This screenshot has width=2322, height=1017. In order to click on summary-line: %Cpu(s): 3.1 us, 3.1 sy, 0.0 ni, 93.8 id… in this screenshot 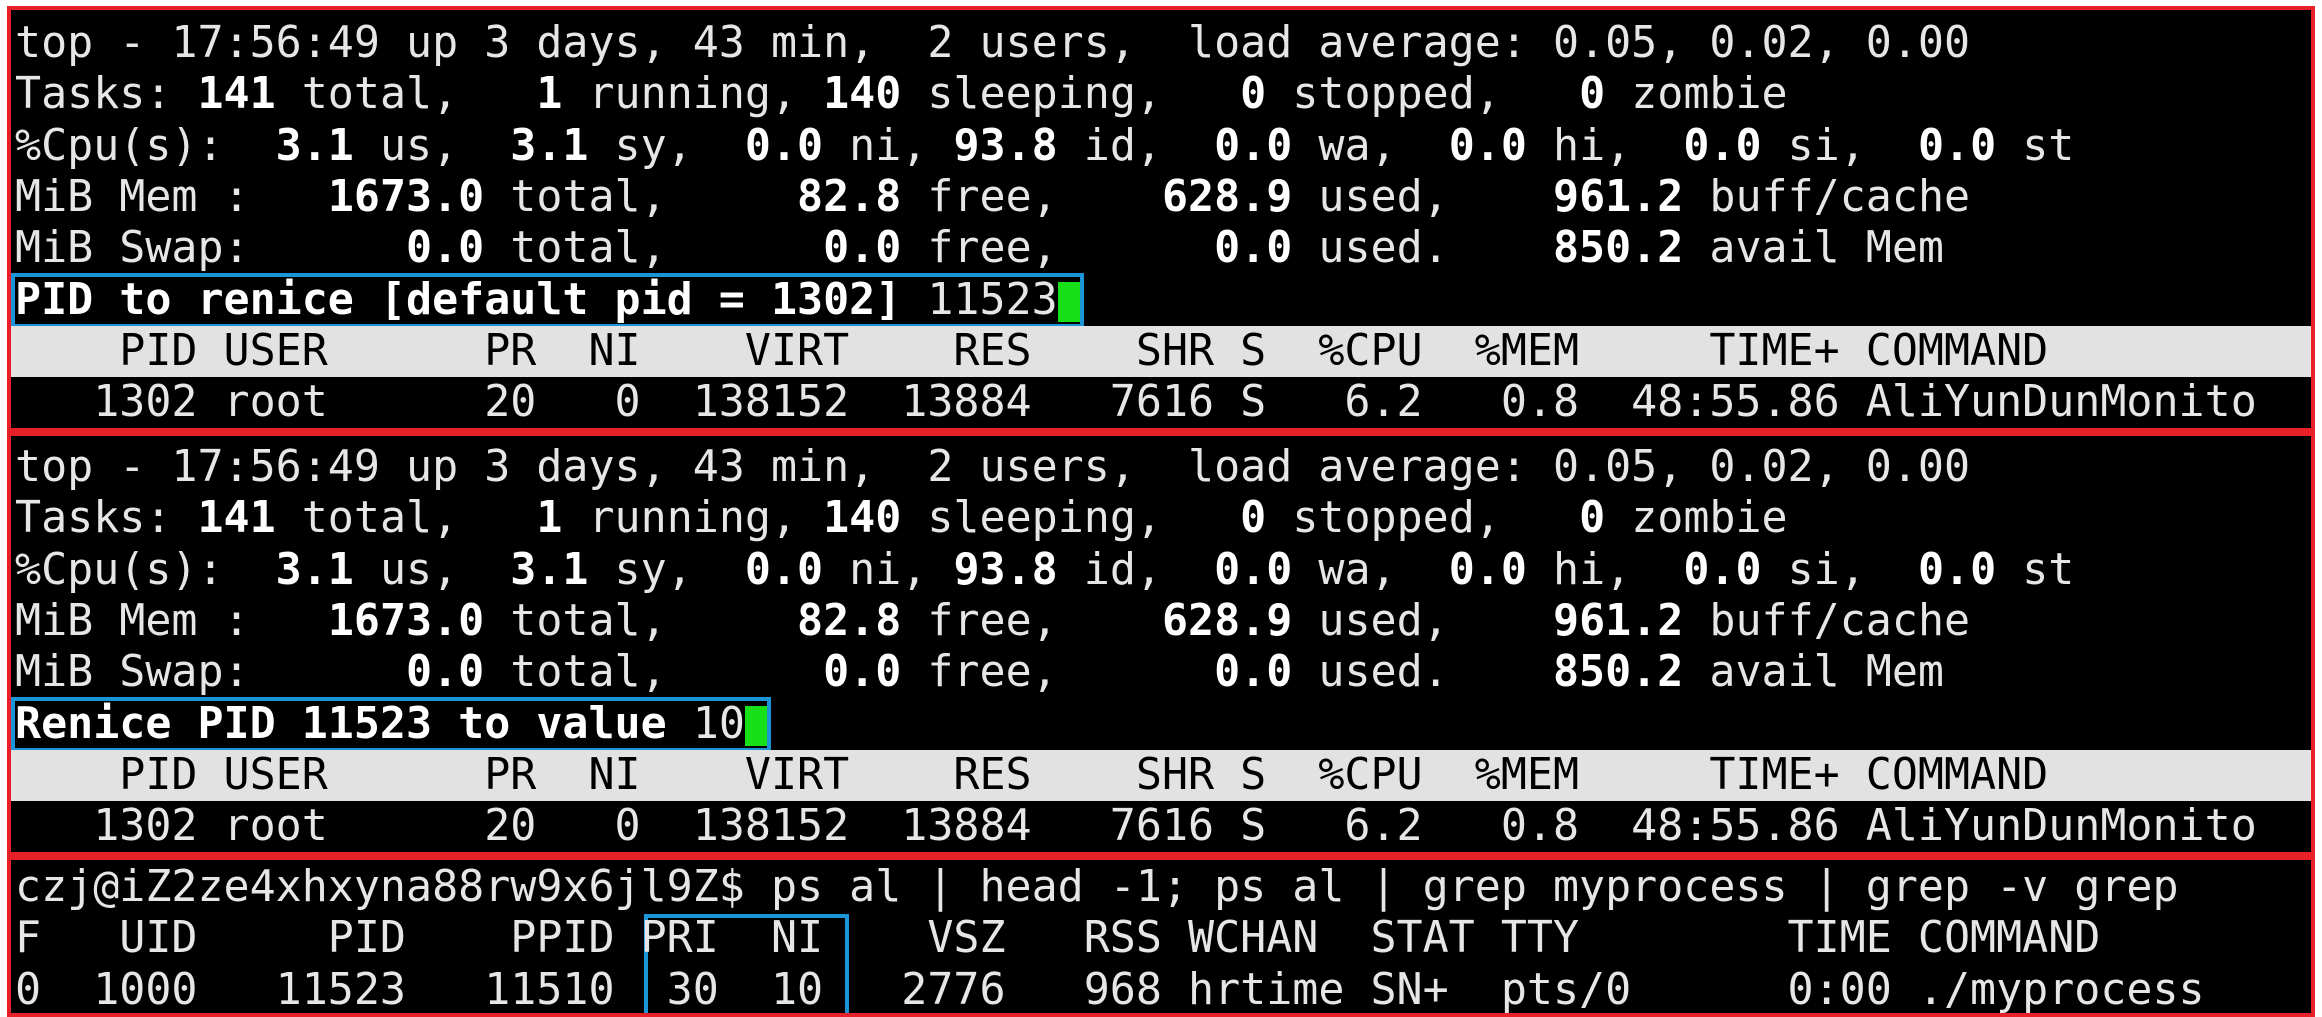, I will do `click(1161, 570)`.